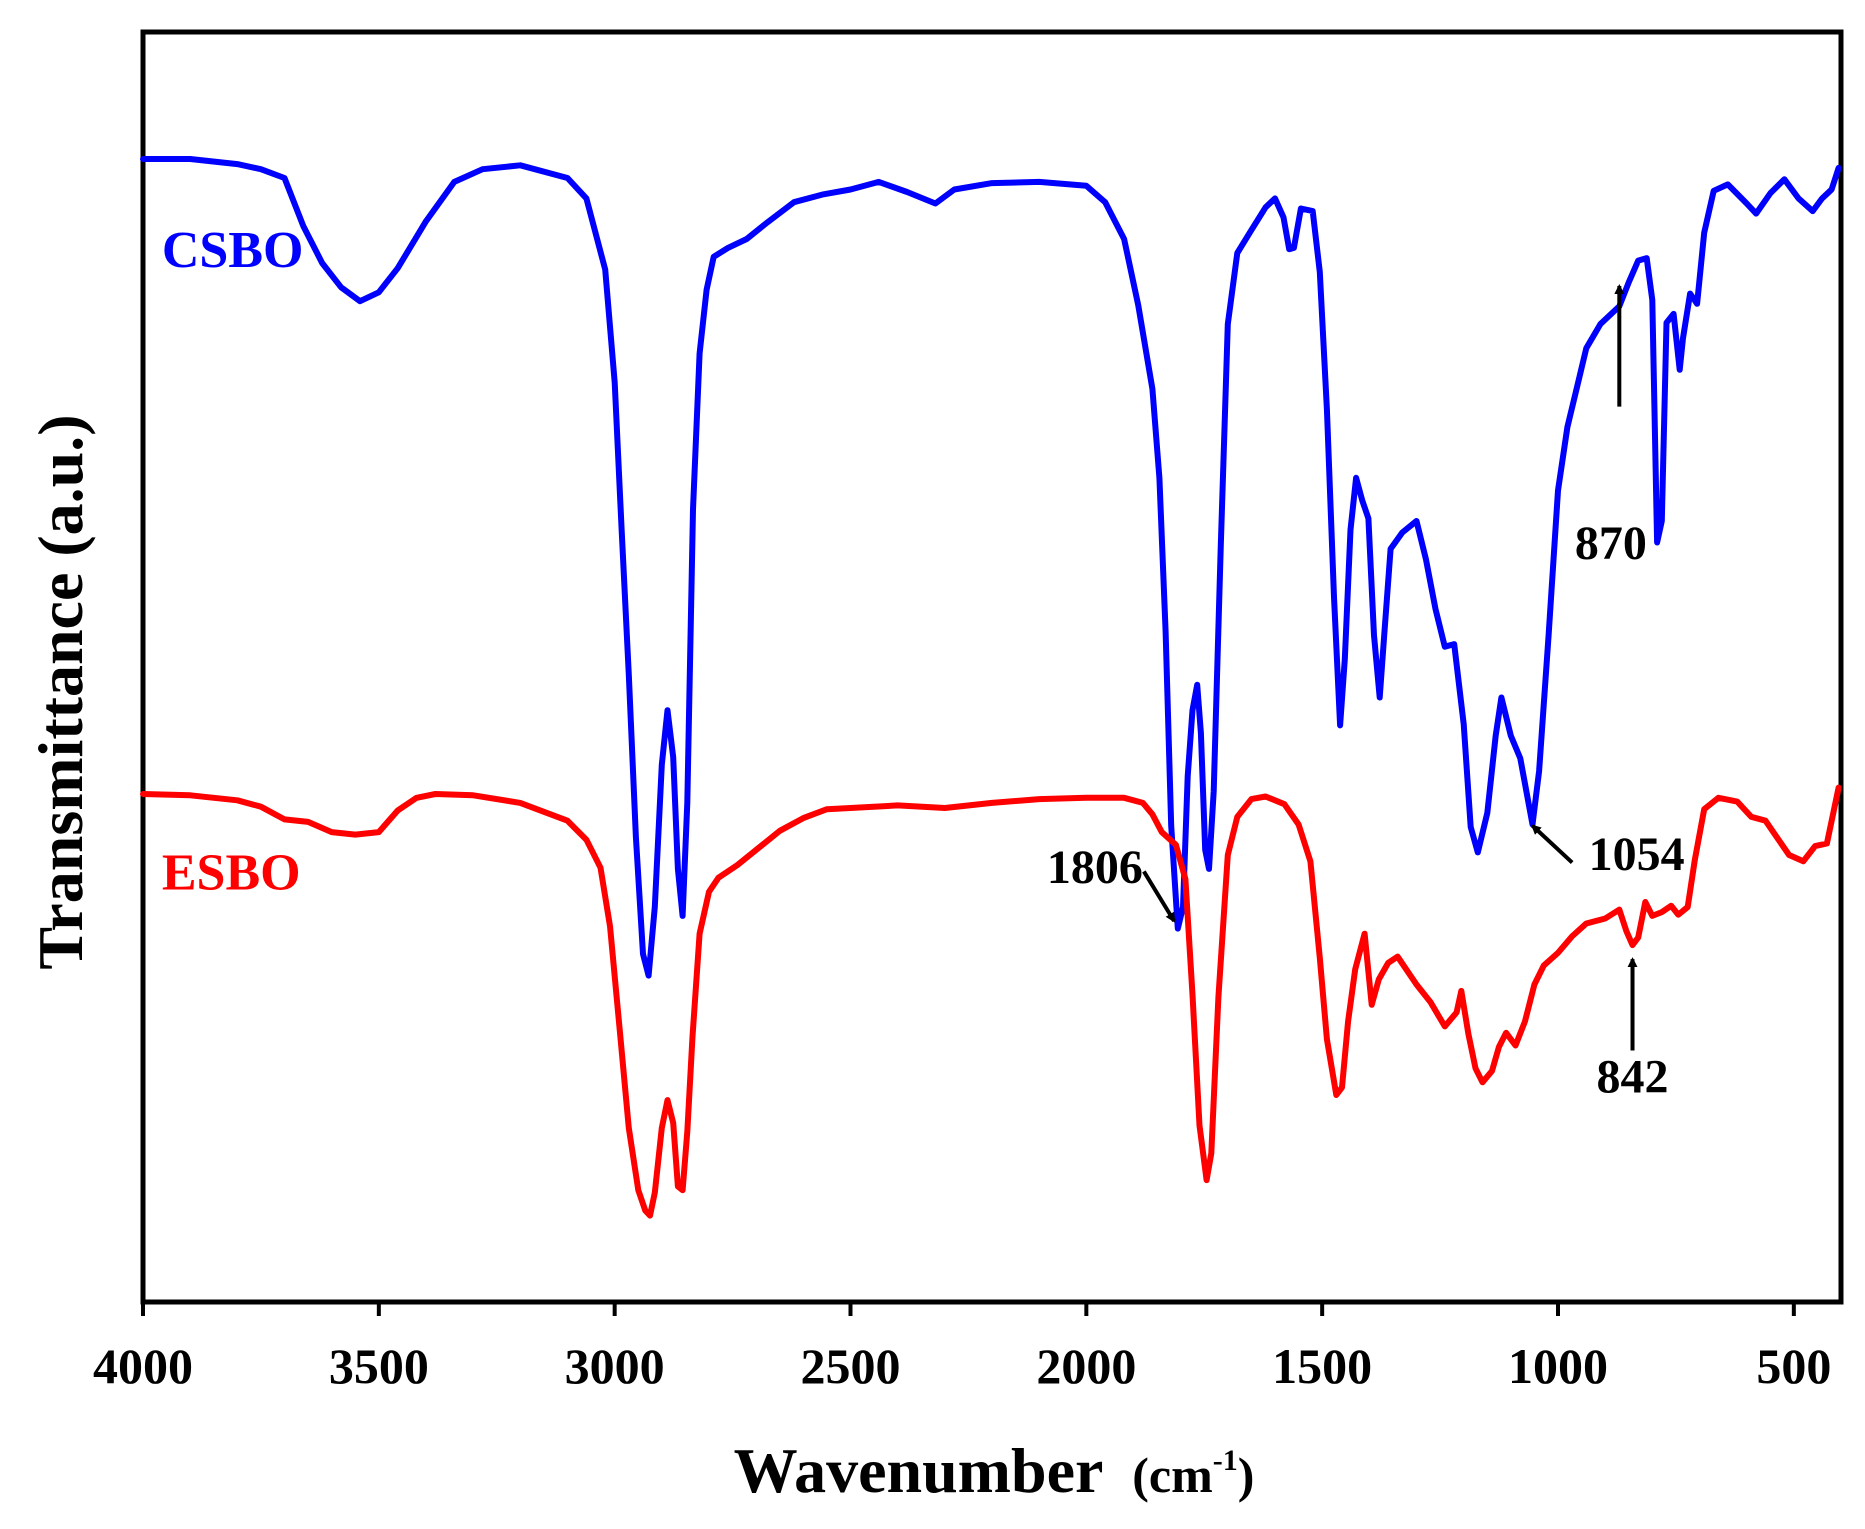 This screenshot has width=1865, height=1529. Describe the element at coordinates (60, 691) in the screenshot. I see `y-axis-label: Transmittance (a.u.)` at that location.